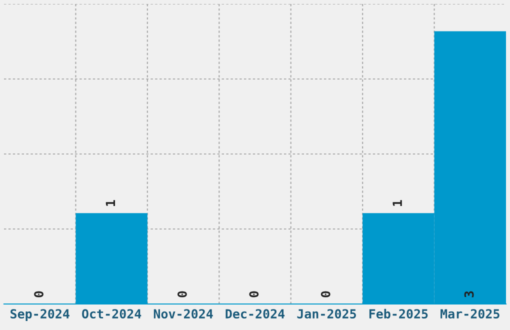 The width and height of the screenshot is (510, 330). What do you see at coordinates (255, 314) in the screenshot?
I see `x-tick-label: Dec-2024` at bounding box center [255, 314].